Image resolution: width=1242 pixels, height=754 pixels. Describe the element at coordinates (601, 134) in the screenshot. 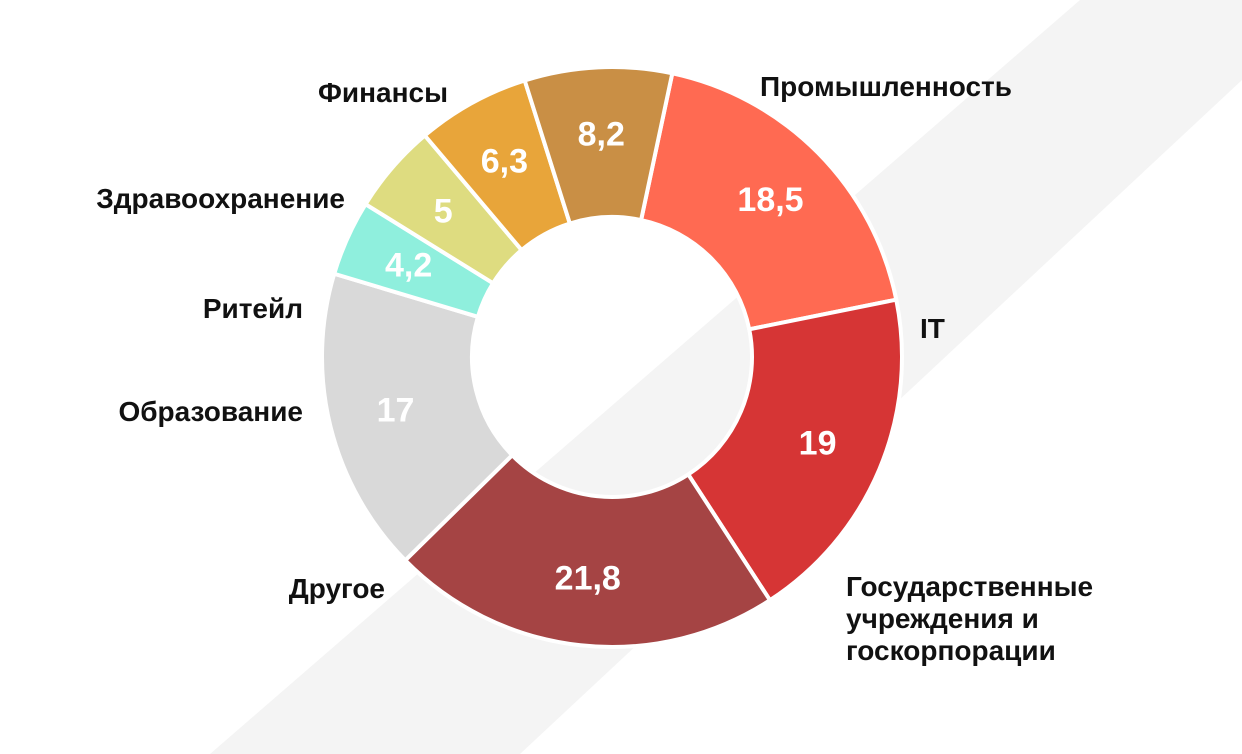

I see `slice-value-label: 8,2` at that location.